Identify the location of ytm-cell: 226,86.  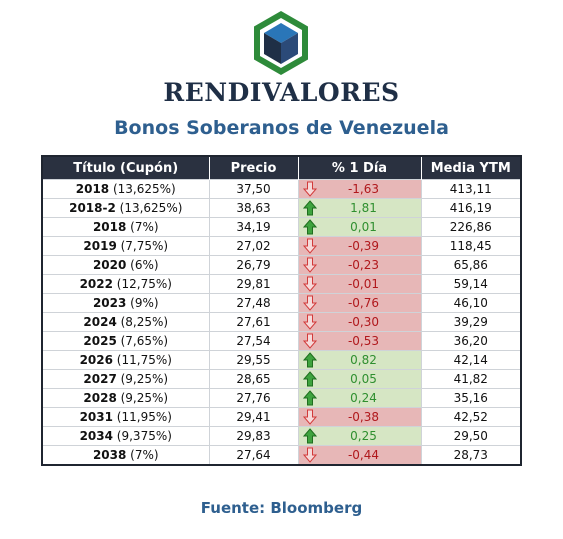
(471, 227).